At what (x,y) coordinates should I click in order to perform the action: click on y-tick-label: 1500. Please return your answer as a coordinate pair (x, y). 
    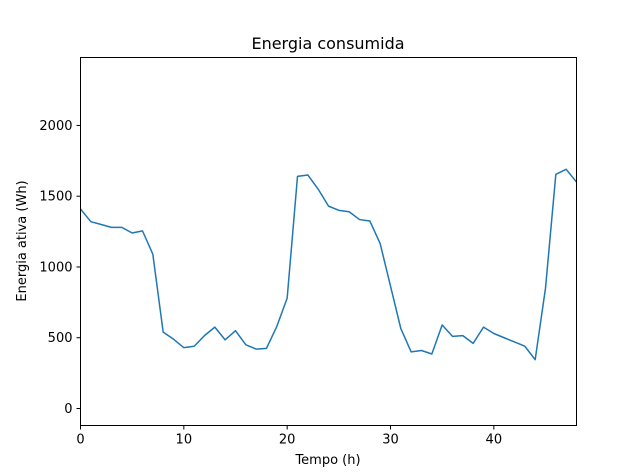
    Looking at the image, I should click on (55, 197).